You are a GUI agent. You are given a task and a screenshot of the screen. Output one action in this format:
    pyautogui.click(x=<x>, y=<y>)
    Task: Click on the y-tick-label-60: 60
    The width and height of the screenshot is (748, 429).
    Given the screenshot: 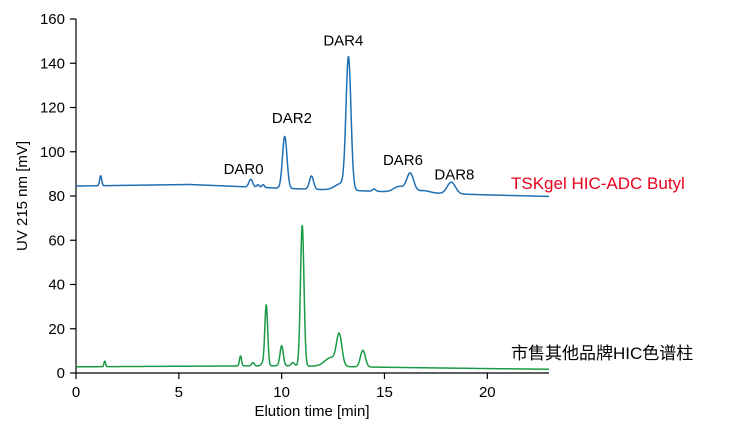 What is the action you would take?
    pyautogui.click(x=56, y=240)
    